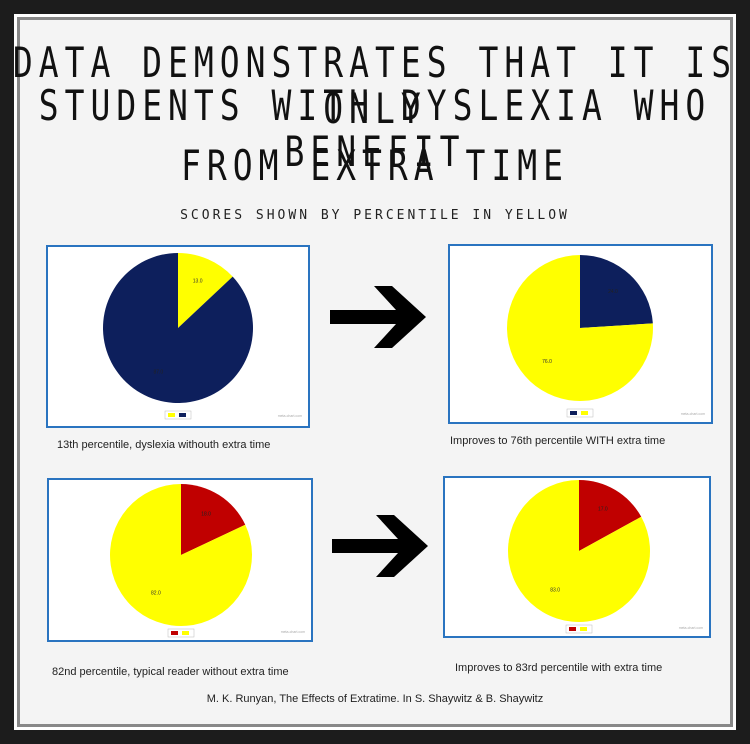 The height and width of the screenshot is (744, 750). Describe the element at coordinates (613, 292) in the screenshot. I see `pie-slice-label: 24.0` at that location.